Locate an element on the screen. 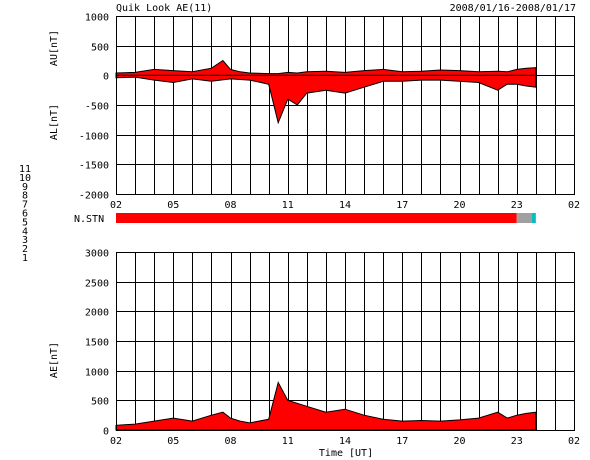 The width and height of the screenshot is (590, 460). nstn-panel: N.STN is located at coordinates (305, 219).